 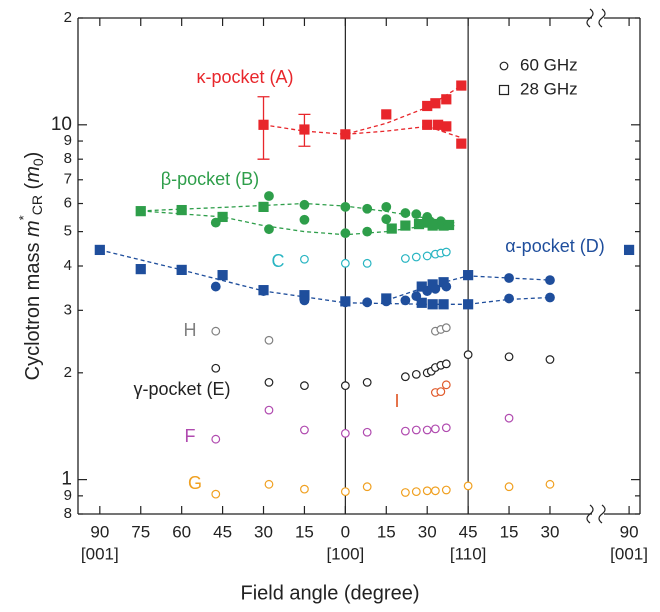 What do you see at coordinates (33, 308) in the screenshot?
I see `y-axis-title-part: Cyclotron mass` at bounding box center [33, 308].